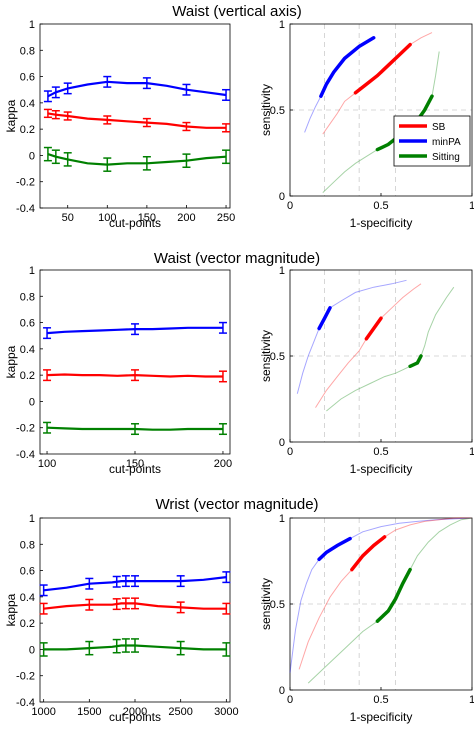  What do you see at coordinates (446, 142) in the screenshot?
I see `legend-label-minPA: minPA` at bounding box center [446, 142].